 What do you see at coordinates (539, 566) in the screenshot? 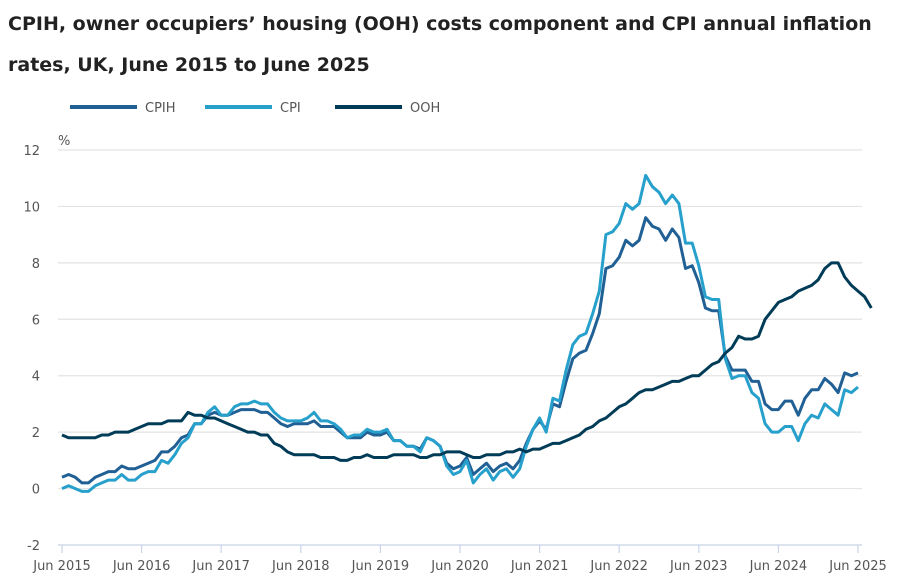
I see `x-tick-label: Jun 2021` at bounding box center [539, 566].